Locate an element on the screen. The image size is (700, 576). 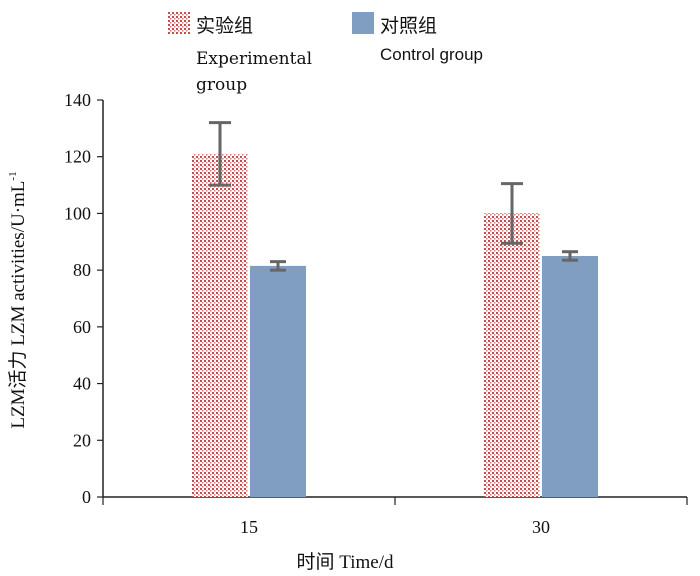
legend: 实验组 Experimental group 对照组 Control group is located at coordinates (325, 53).